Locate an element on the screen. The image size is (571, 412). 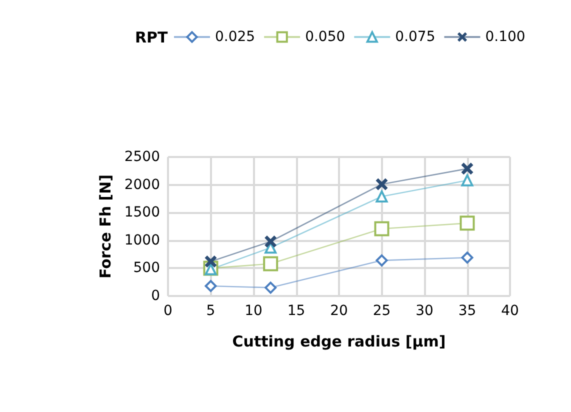
x-tick-label: 0 is located at coordinates (168, 311).